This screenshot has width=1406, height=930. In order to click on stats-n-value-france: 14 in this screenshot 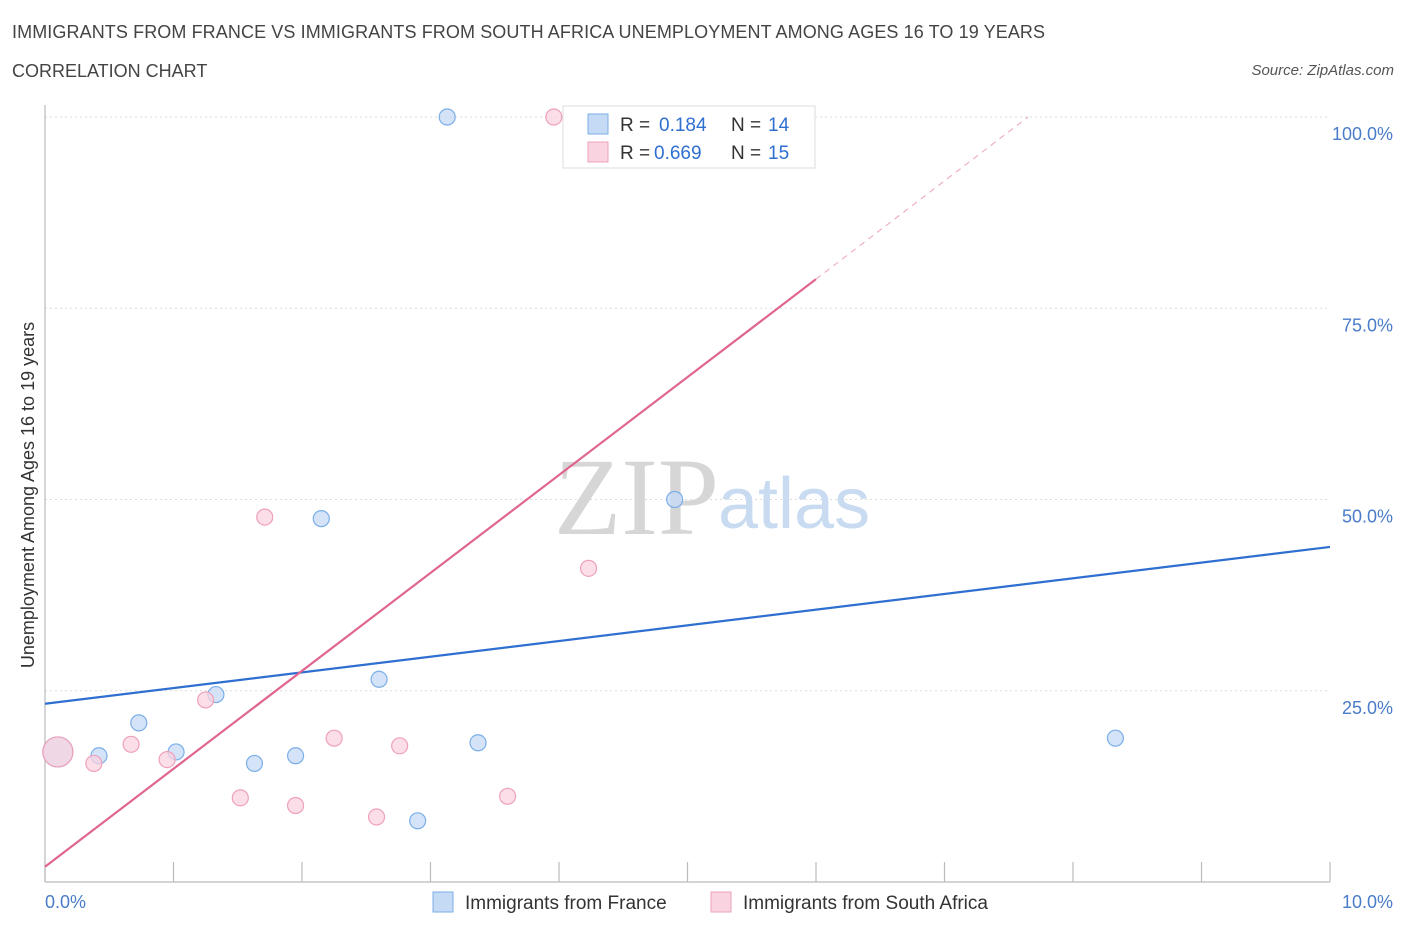, I will do `click(779, 125)`.